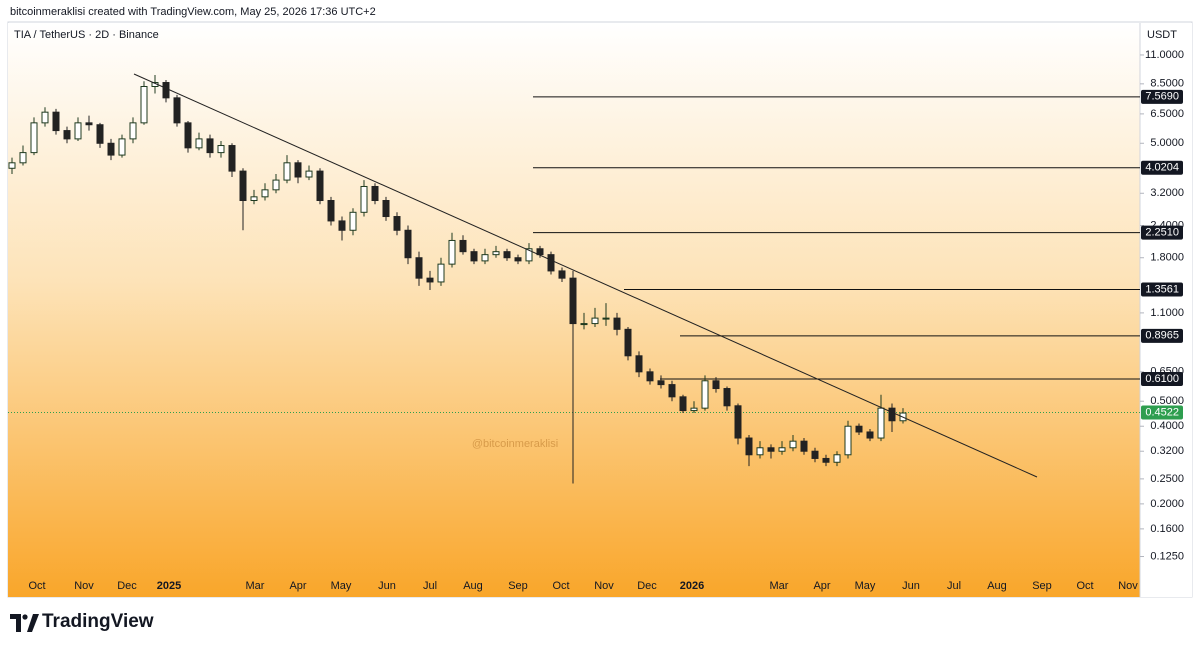 Image resolution: width=1200 pixels, height=652 pixels. What do you see at coordinates (169, 586) in the screenshot?
I see `x-tick-label: 2025` at bounding box center [169, 586].